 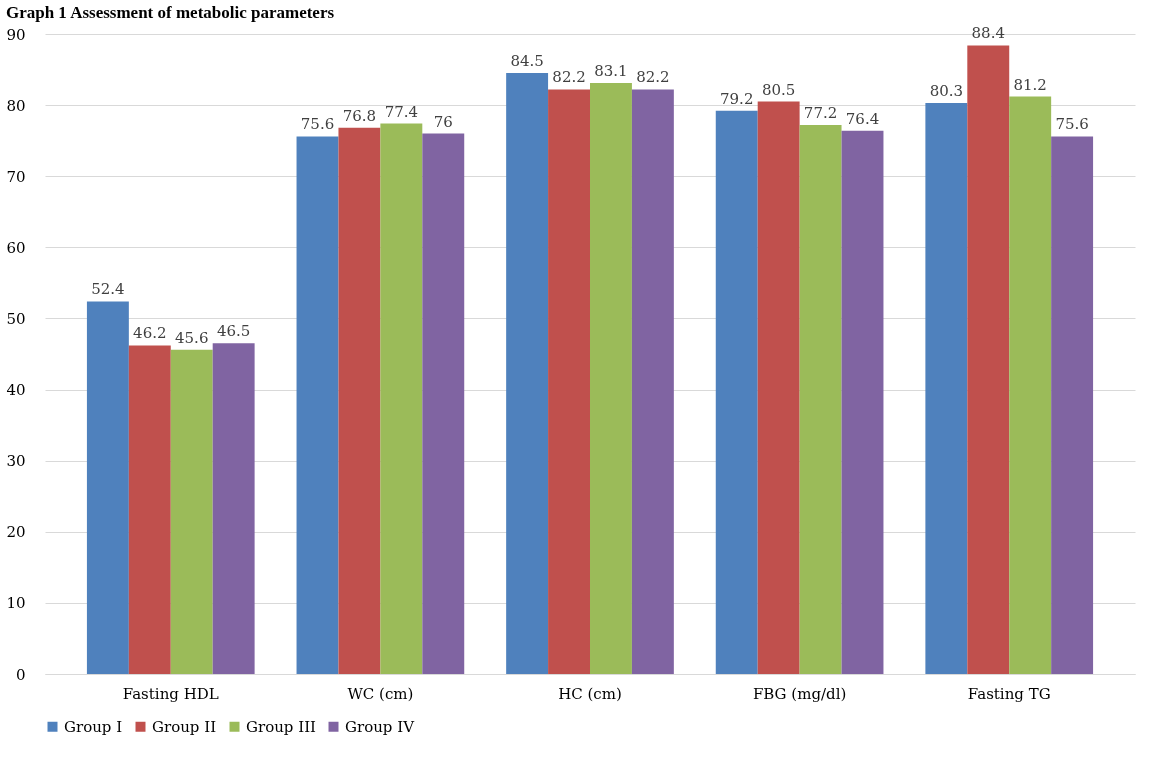 I want to click on data-label: 81.2, so click(x=1030, y=84).